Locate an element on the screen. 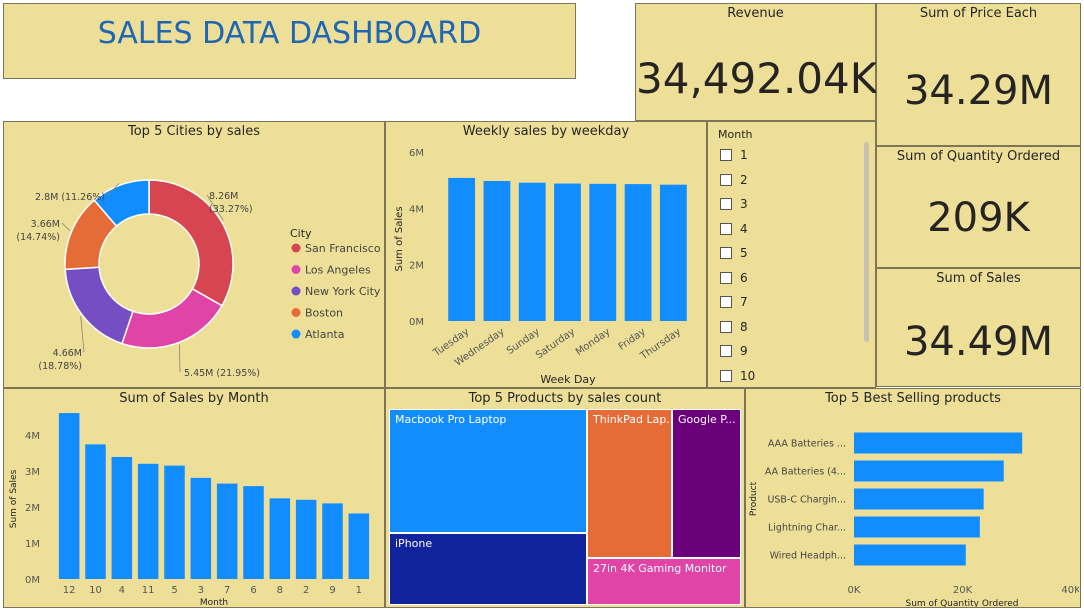 The image size is (1084, 611). legend-marker is located at coordinates (296, 291).